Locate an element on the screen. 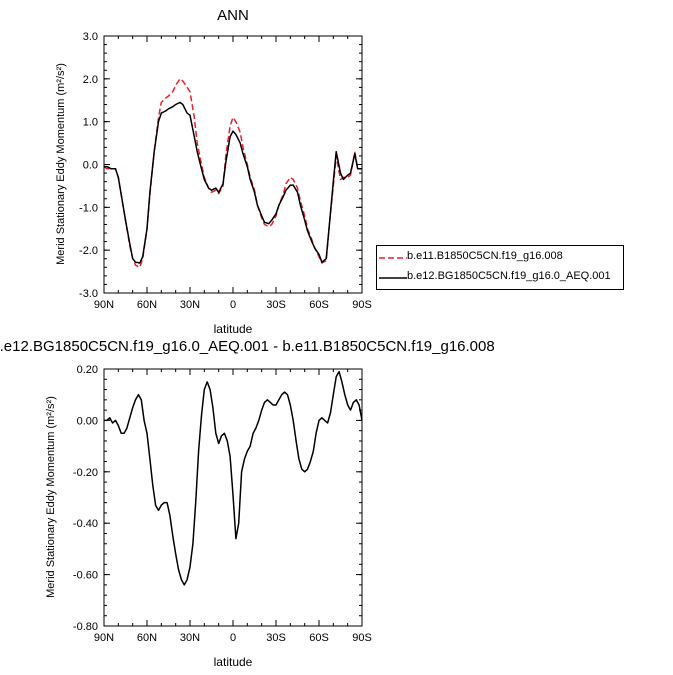 The image size is (673, 675). top-y-tick-label: -2.0 is located at coordinates (88, 251).